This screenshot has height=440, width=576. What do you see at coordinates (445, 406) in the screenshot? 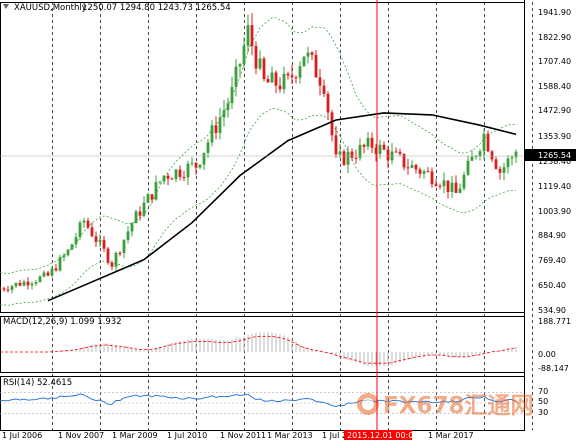
I see `watermark-logo: FX678汇通网` at bounding box center [445, 406].